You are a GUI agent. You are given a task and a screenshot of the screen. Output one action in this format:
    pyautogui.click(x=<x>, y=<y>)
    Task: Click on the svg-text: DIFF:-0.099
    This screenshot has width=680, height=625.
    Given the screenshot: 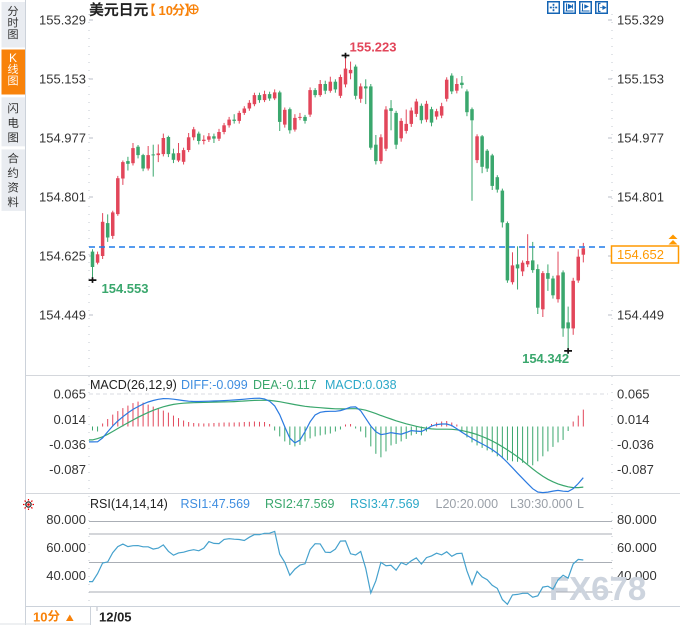 What is the action you would take?
    pyautogui.click(x=214, y=385)
    